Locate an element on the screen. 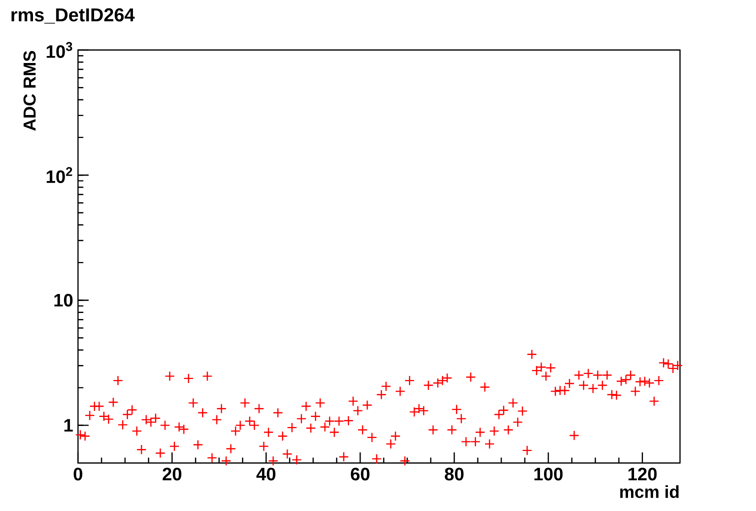  x-tick-label: 80 is located at coordinates (454, 474).